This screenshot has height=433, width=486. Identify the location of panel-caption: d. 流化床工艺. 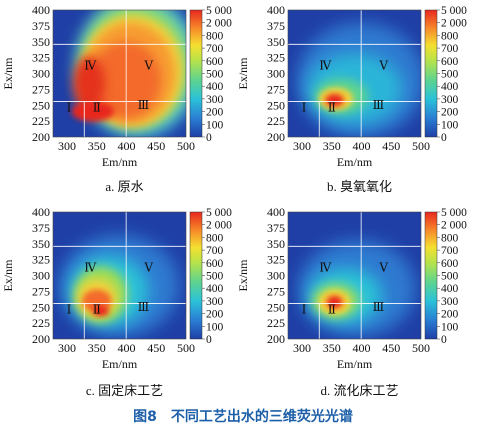
(359, 390).